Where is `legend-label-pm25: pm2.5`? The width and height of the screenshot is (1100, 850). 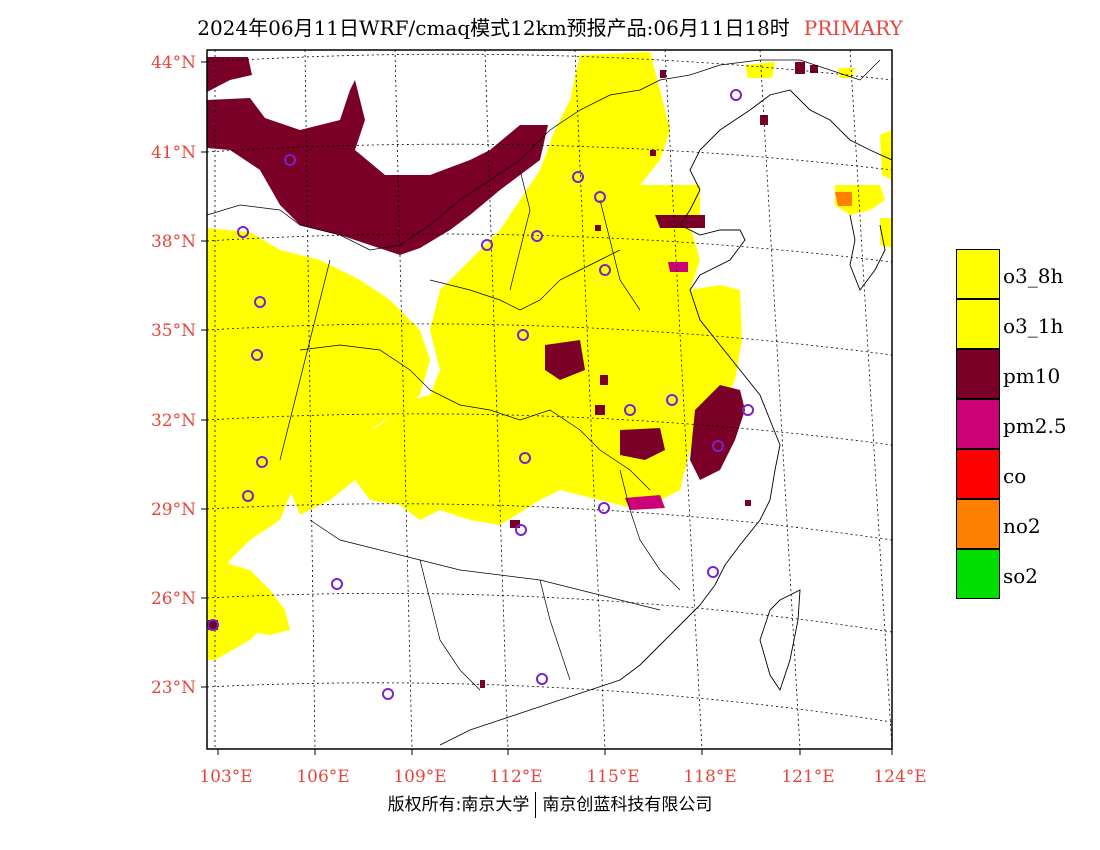
legend-label-pm25: pm2.5 is located at coordinates (1035, 426).